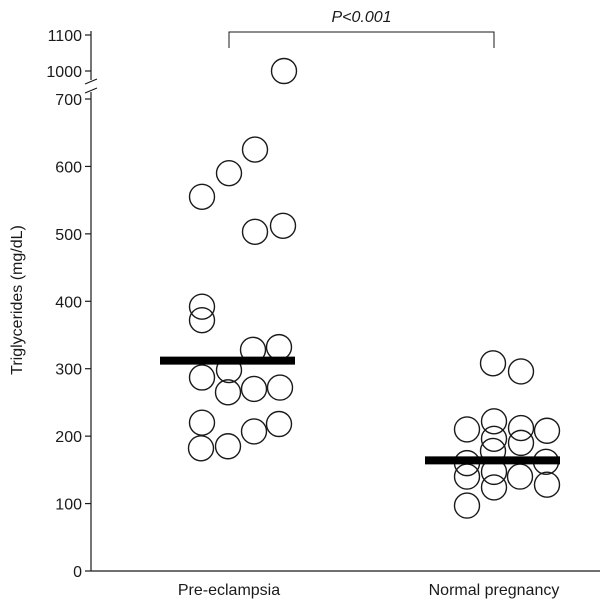 This screenshot has width=616, height=607. I want to click on y-tick-label: 0, so click(77, 572).